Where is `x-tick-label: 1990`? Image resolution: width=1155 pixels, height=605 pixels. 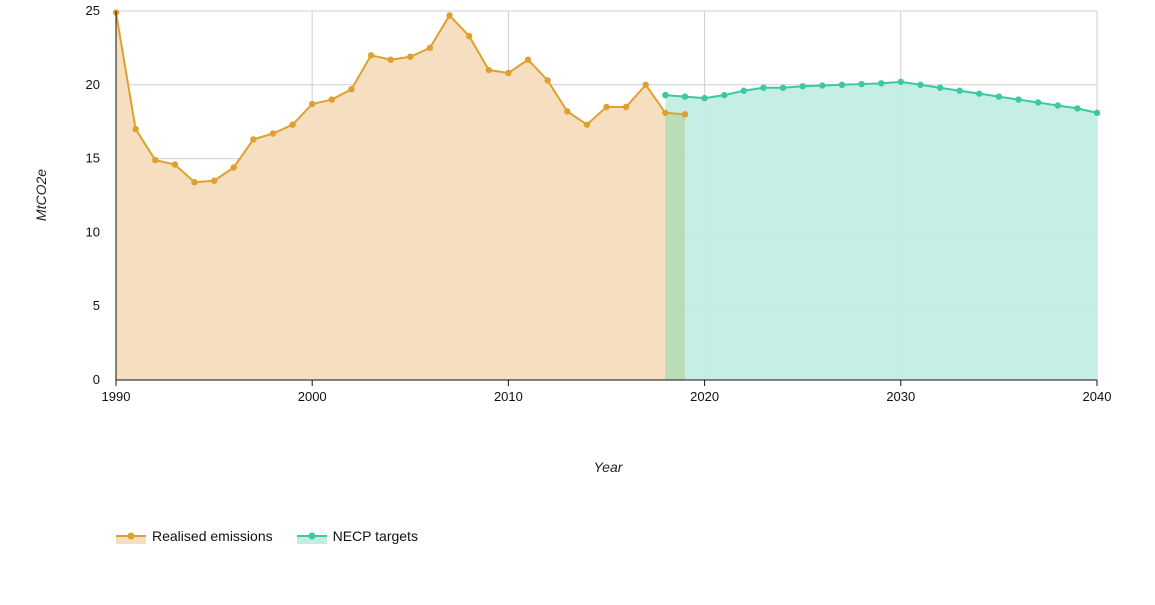
x-tick-label: 1990 is located at coordinates (116, 396).